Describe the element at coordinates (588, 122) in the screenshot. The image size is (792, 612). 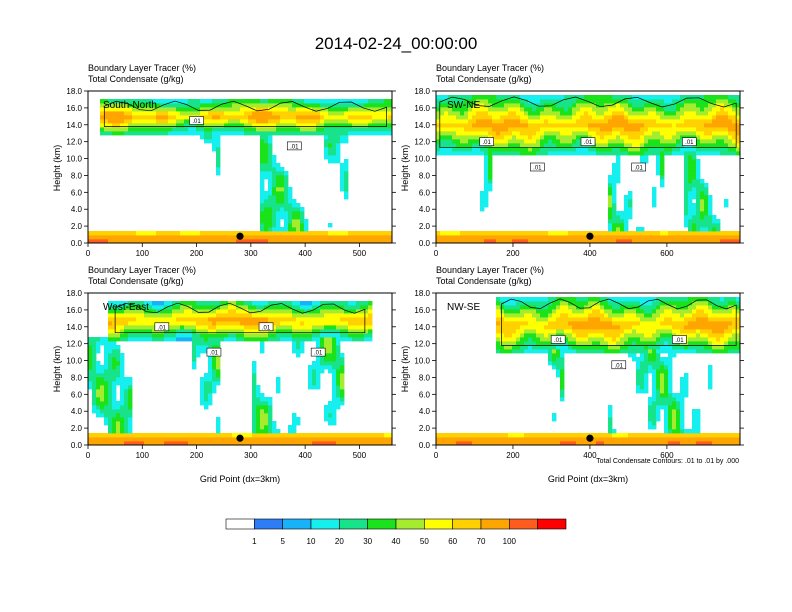
I see `condensate-contour` at that location.